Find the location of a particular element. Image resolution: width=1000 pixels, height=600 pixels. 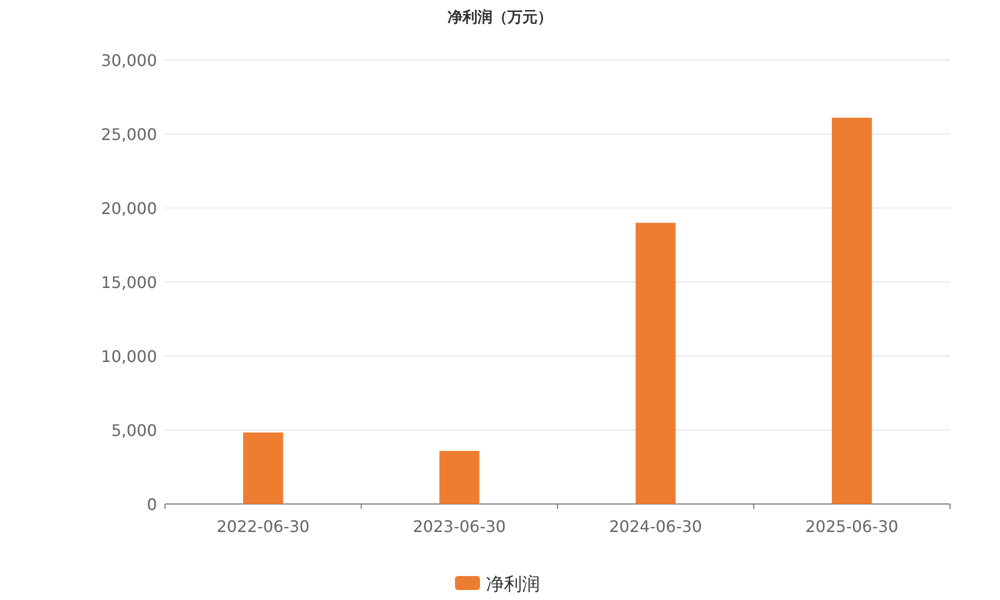

x-tick-label: 2024-06-30 is located at coordinates (655, 526).